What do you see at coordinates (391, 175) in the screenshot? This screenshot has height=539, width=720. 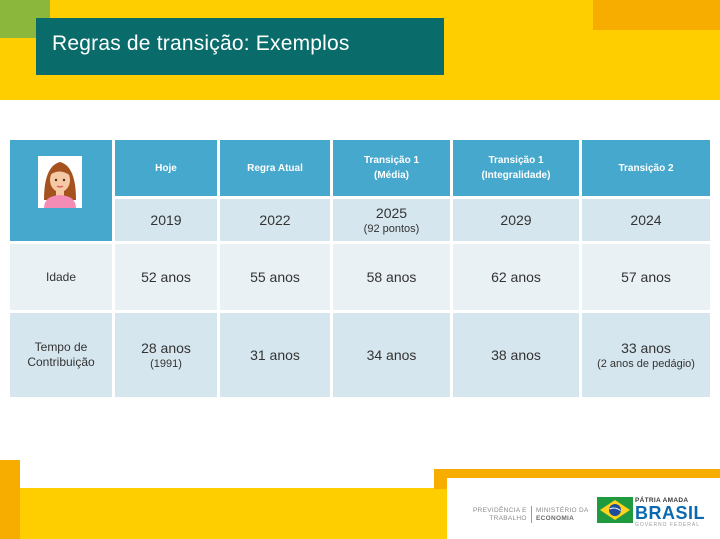 I see `header-transicao-1-media-sub: (Média)` at bounding box center [391, 175].